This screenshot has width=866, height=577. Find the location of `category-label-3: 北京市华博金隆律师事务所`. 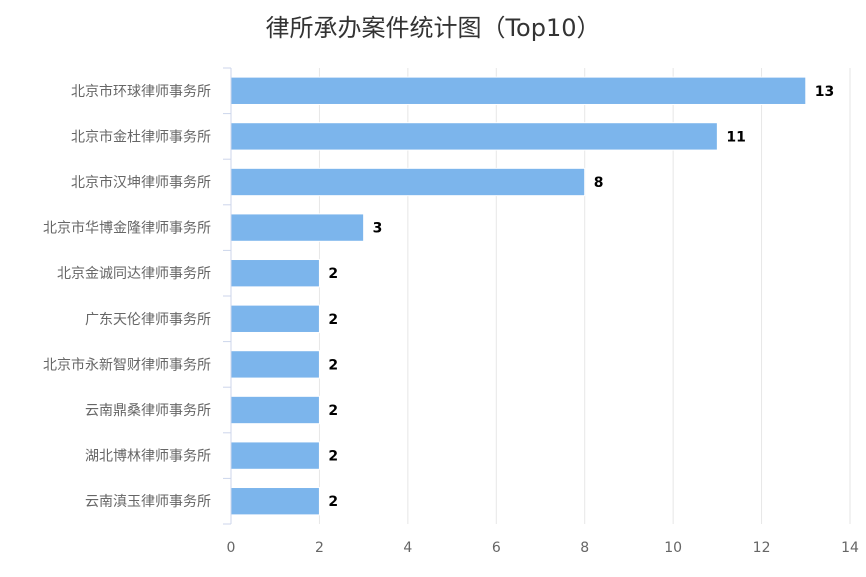

category-label-3: 北京市华博金隆律师事务所 is located at coordinates (127, 228).